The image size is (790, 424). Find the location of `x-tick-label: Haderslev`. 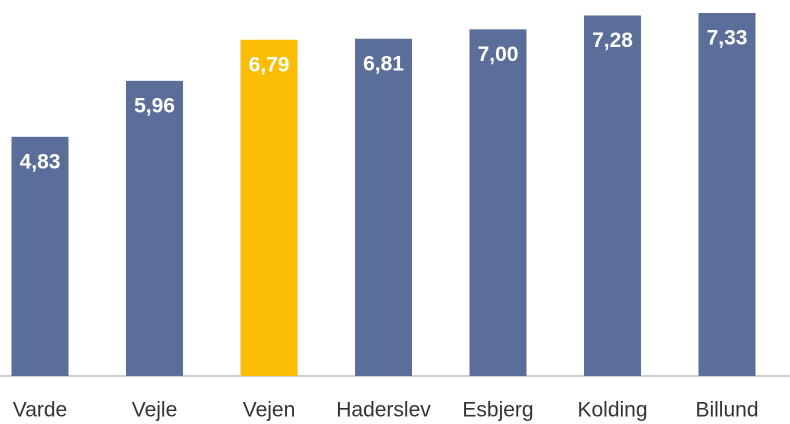

x-tick-label: Haderslev is located at coordinates (383, 410).